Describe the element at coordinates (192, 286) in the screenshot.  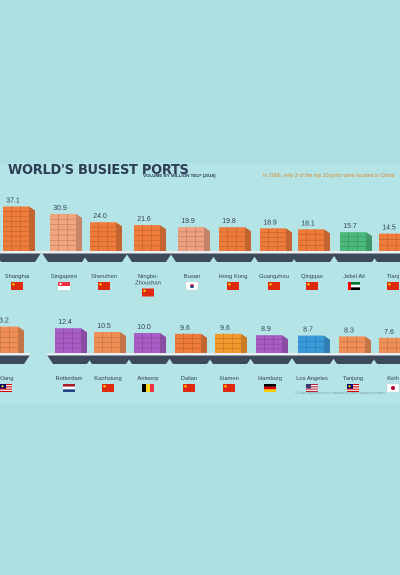
I see `flag-korea` at that location.